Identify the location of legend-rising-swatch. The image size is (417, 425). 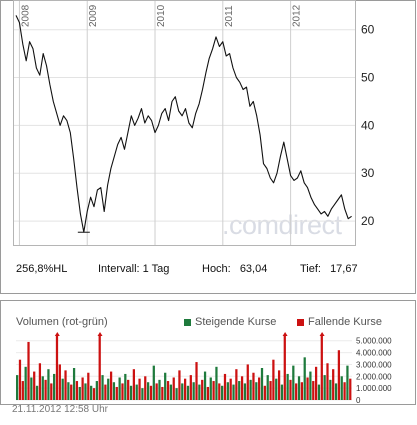
(187, 322).